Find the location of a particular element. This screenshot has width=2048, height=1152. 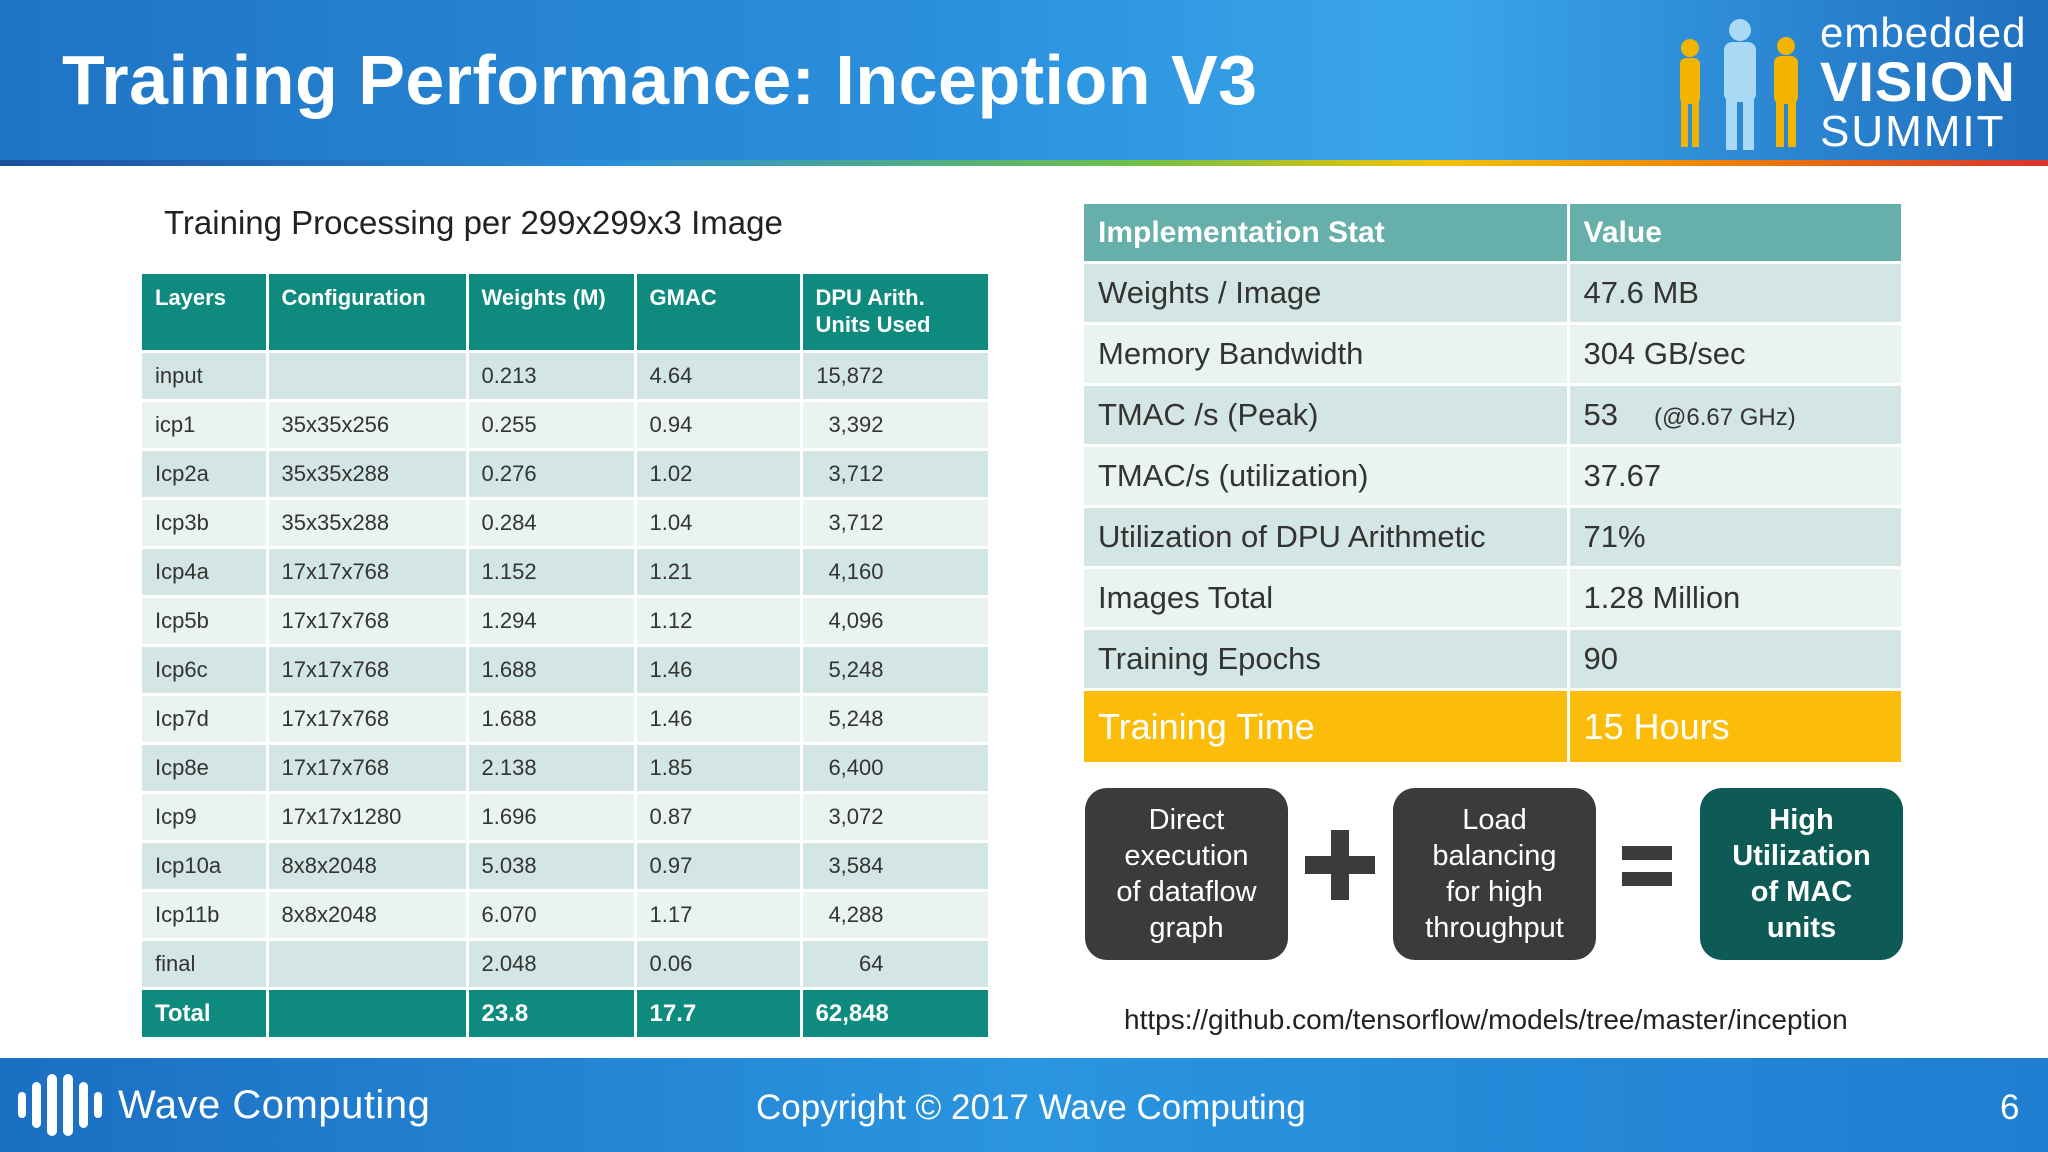

stat-value: 304 GB/sec is located at coordinates (1664, 353).